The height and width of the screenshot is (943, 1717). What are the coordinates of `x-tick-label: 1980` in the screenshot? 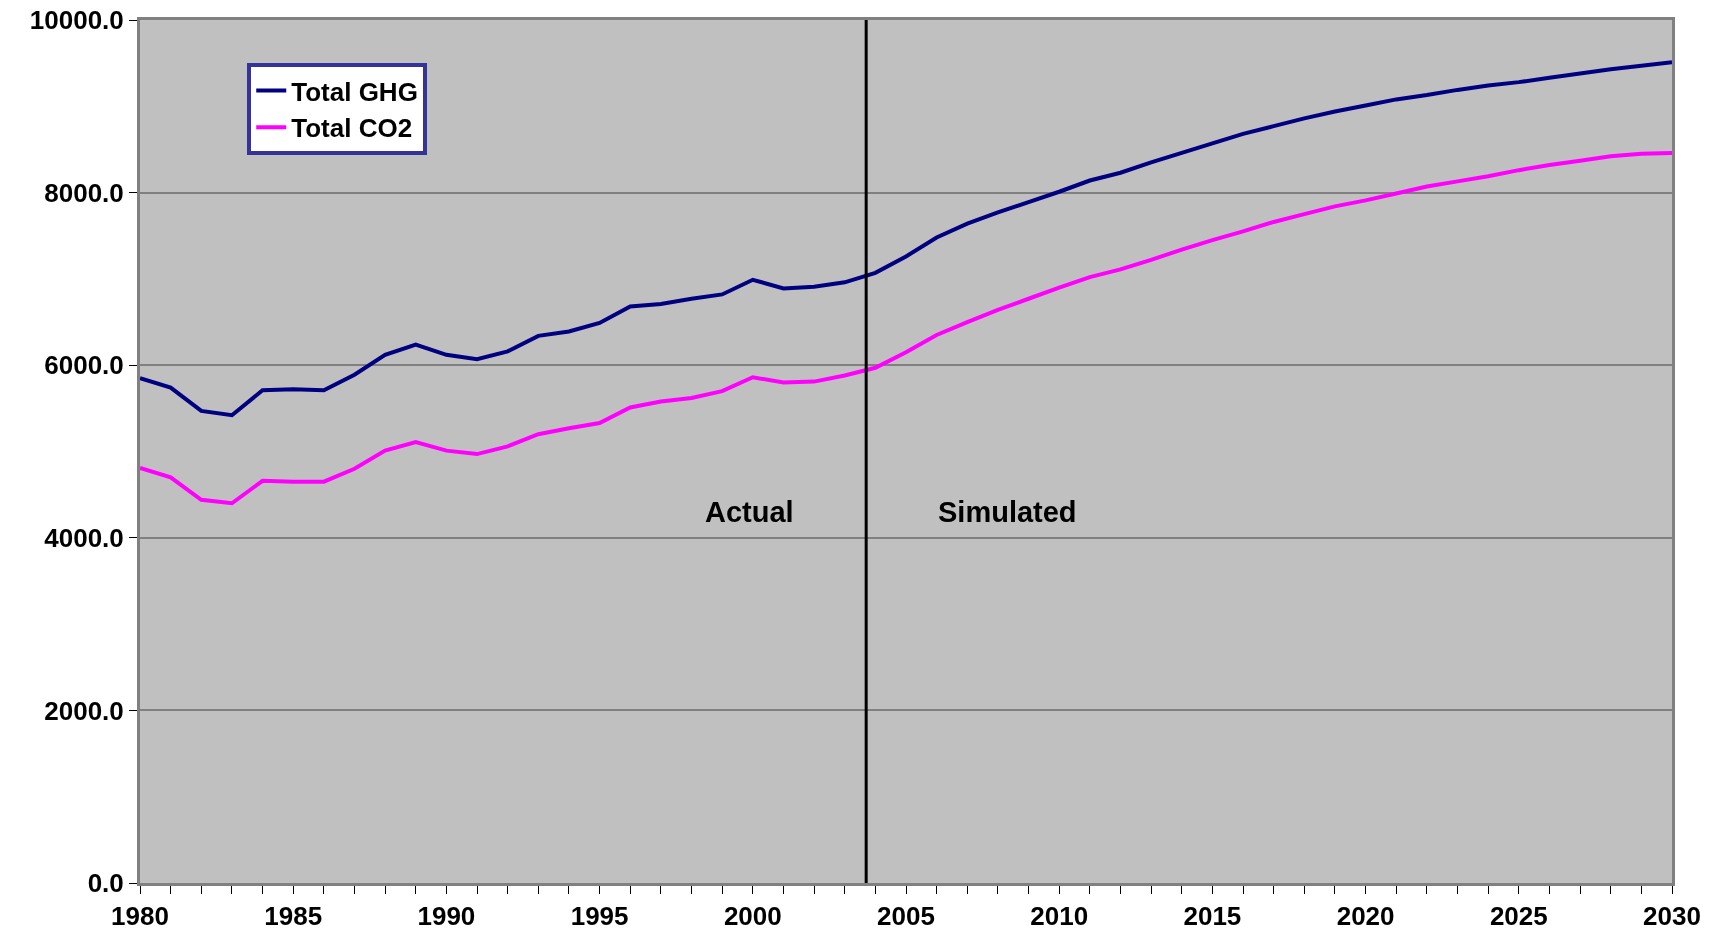 It's located at (140, 916).